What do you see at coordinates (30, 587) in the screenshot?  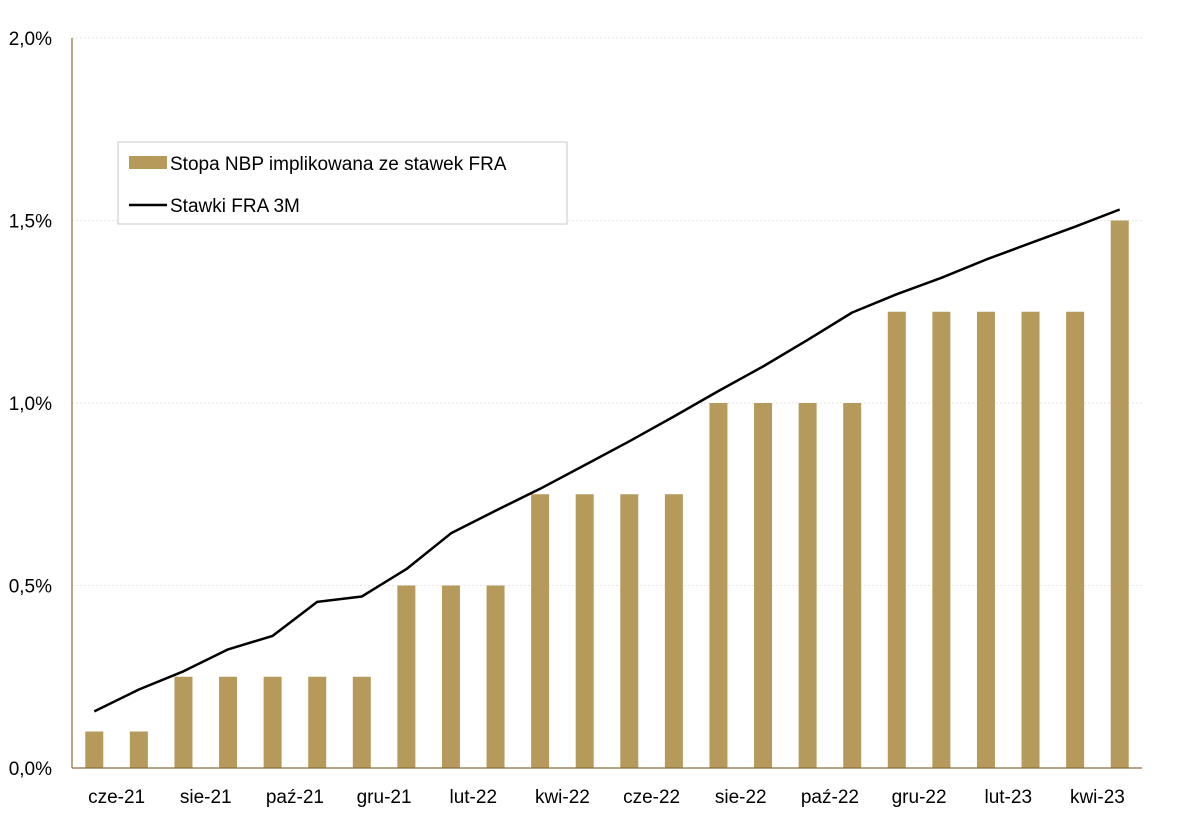 I see `y-tick-label: 0,5%` at bounding box center [30, 587].